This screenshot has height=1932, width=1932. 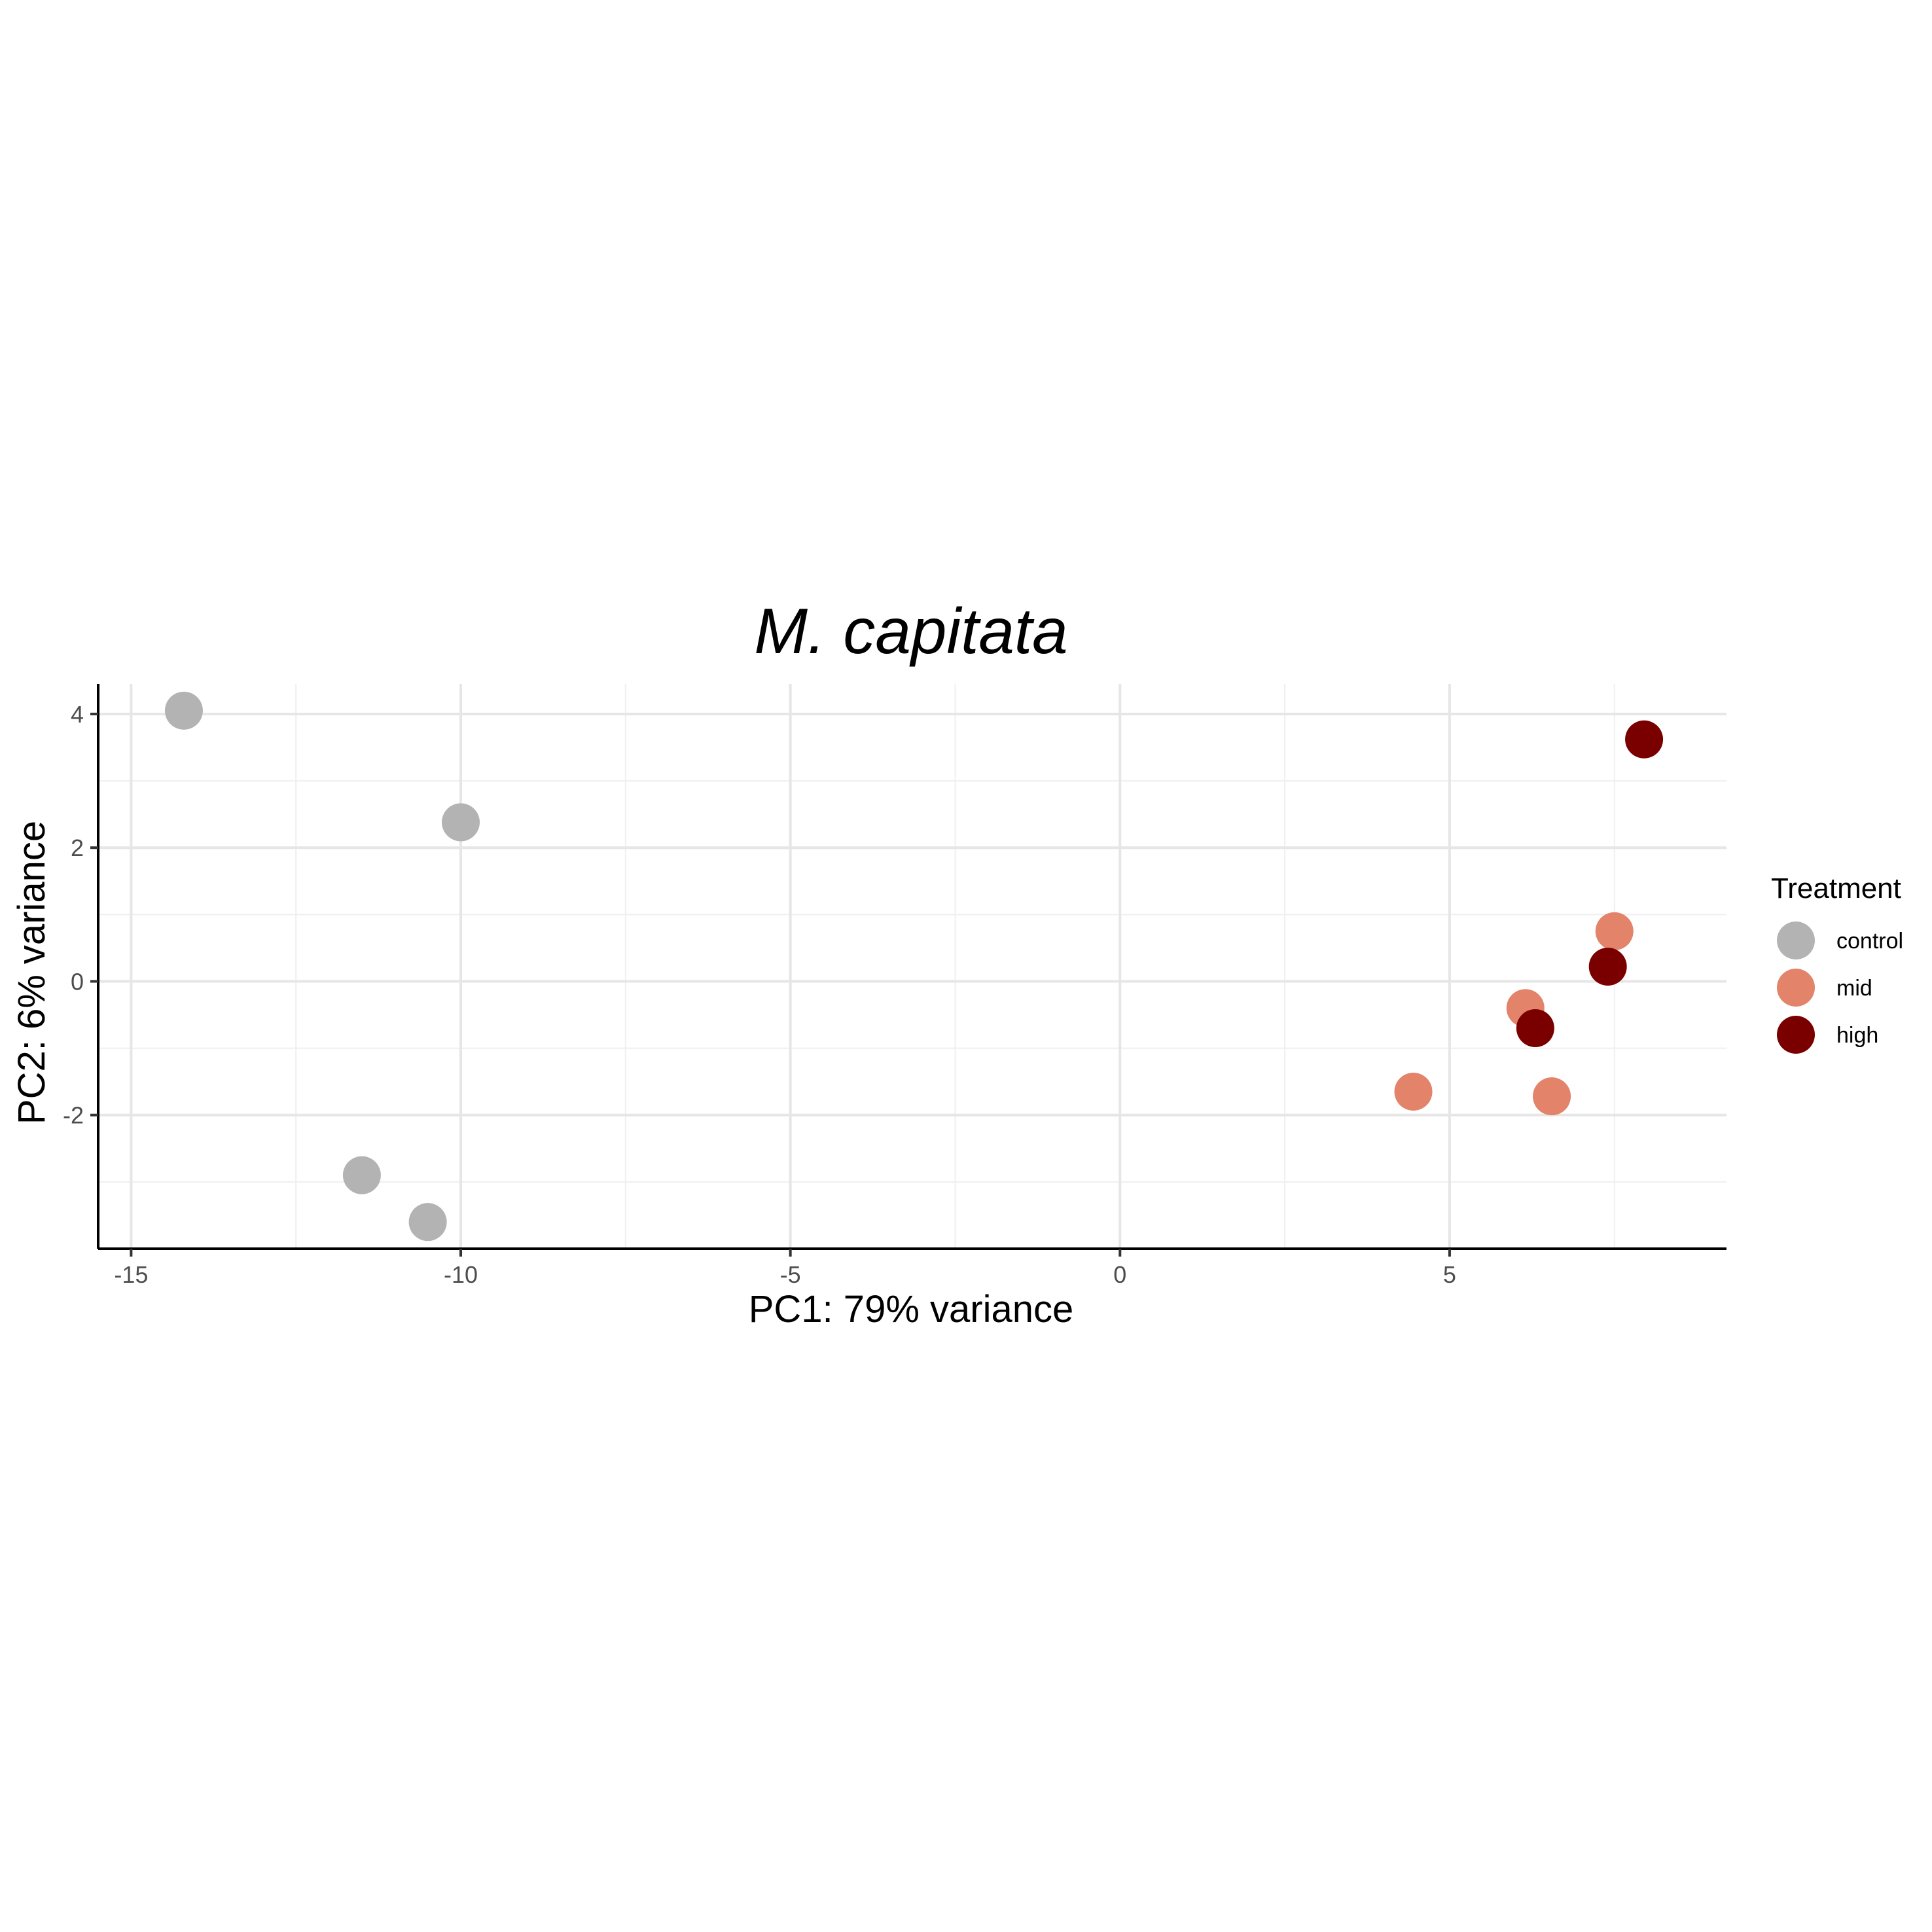 What do you see at coordinates (1854, 988) in the screenshot?
I see `legend-label-mid: mid` at bounding box center [1854, 988].